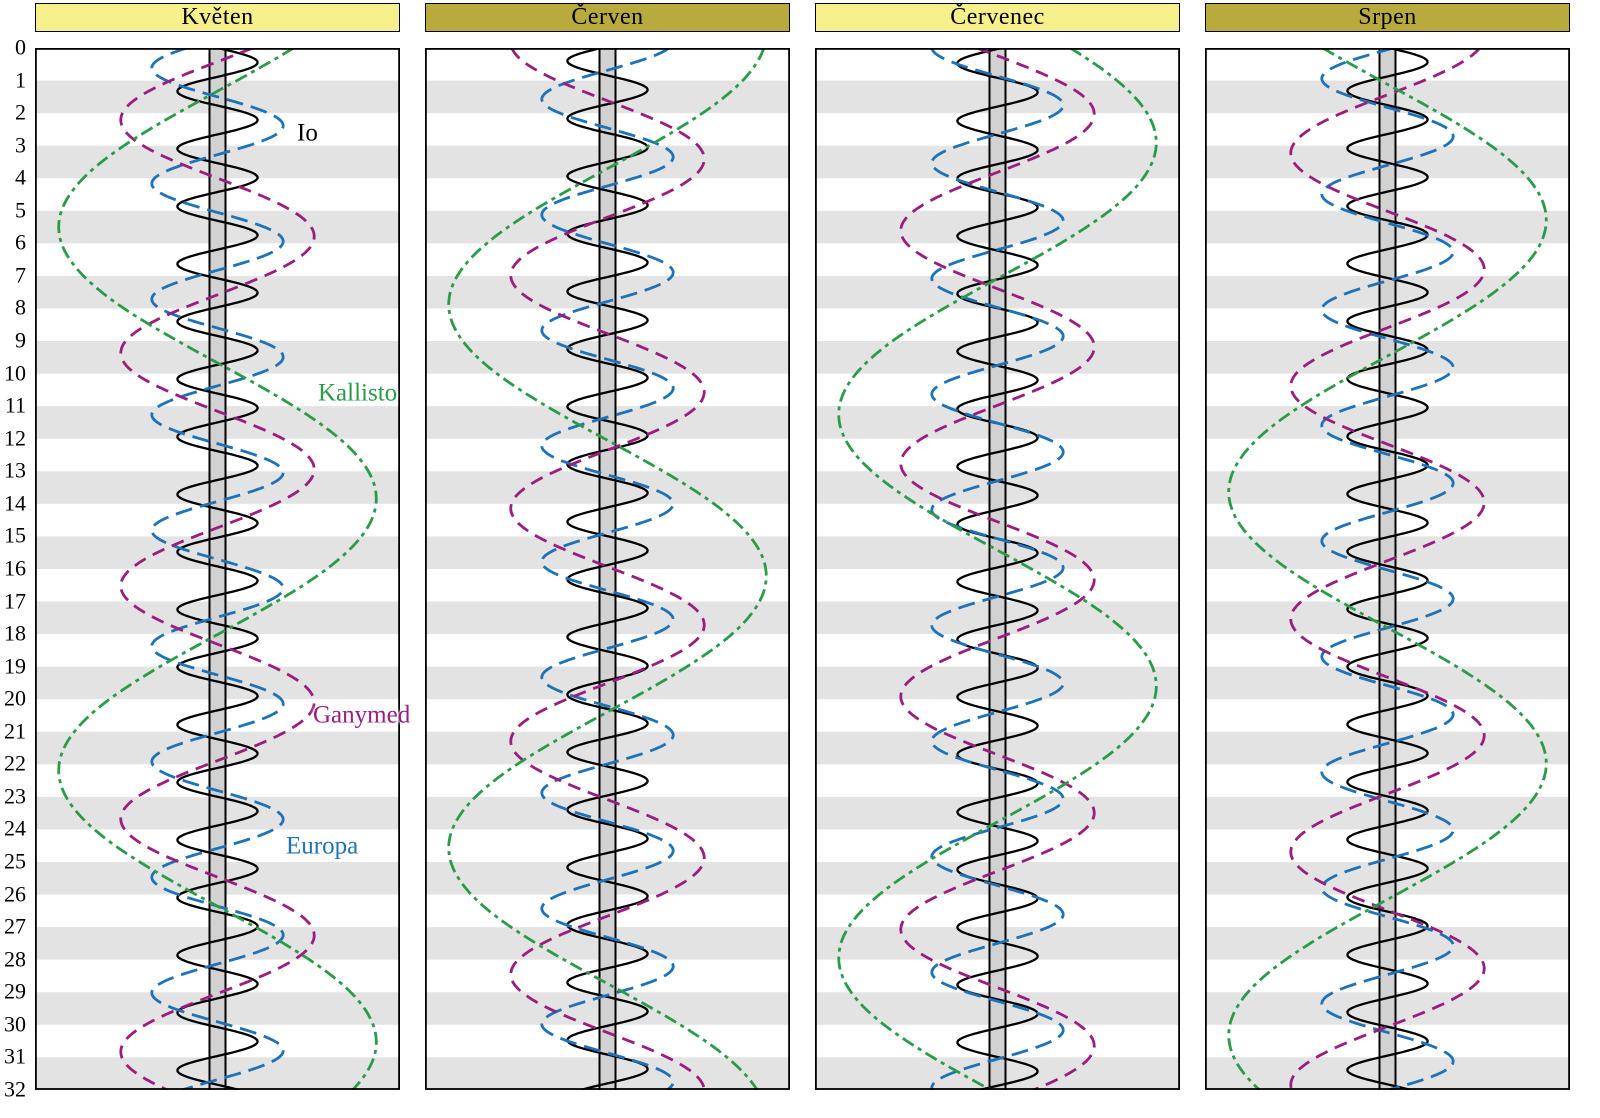  What do you see at coordinates (15, 698) in the screenshot?
I see `day-axis-label: 20` at bounding box center [15, 698].